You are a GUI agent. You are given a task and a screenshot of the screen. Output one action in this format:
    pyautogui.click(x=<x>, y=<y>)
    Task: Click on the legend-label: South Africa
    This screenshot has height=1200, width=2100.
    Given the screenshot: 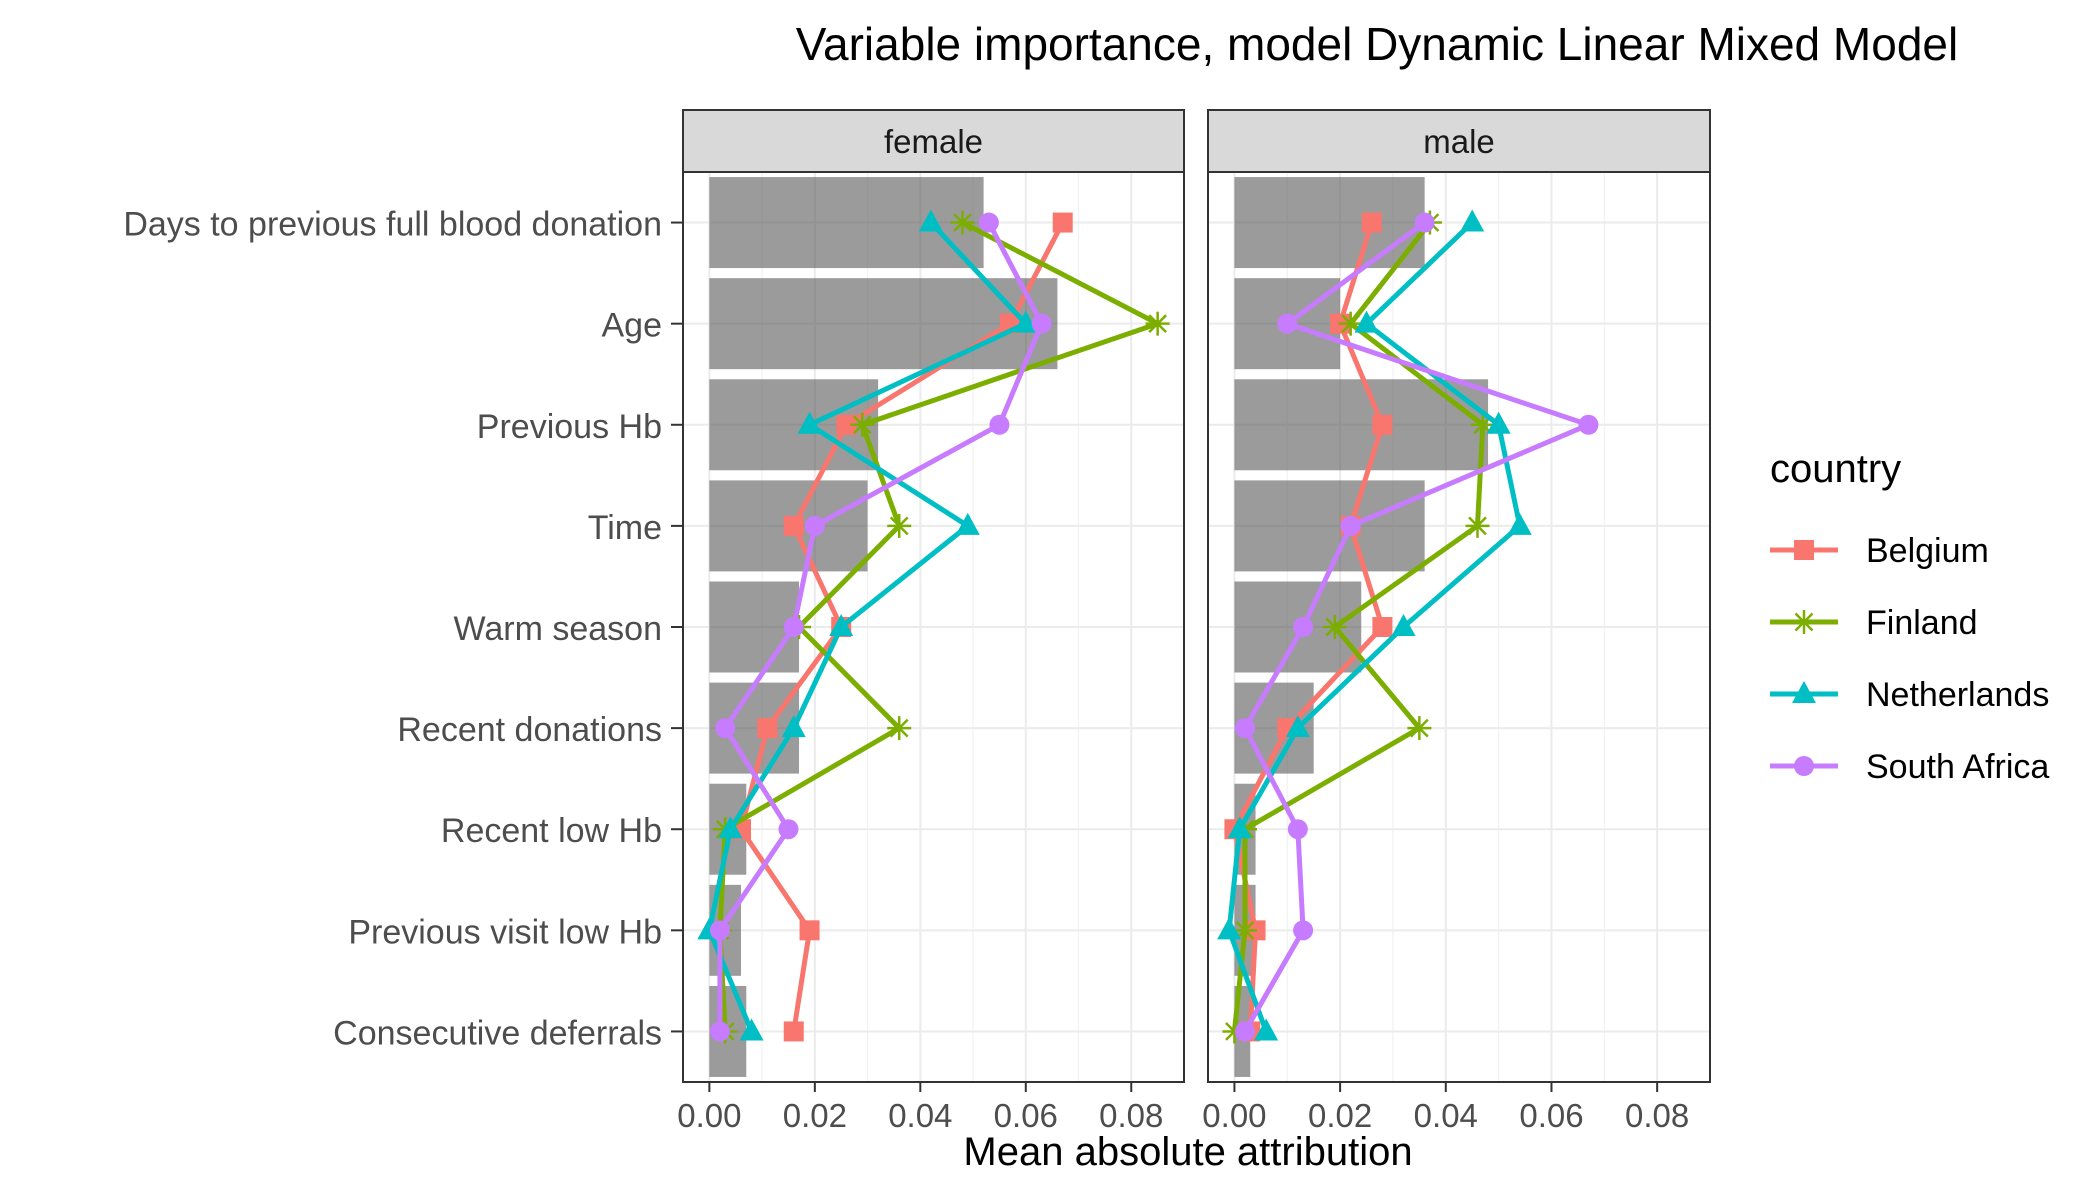 What is the action you would take?
    pyautogui.click(x=1957, y=767)
    